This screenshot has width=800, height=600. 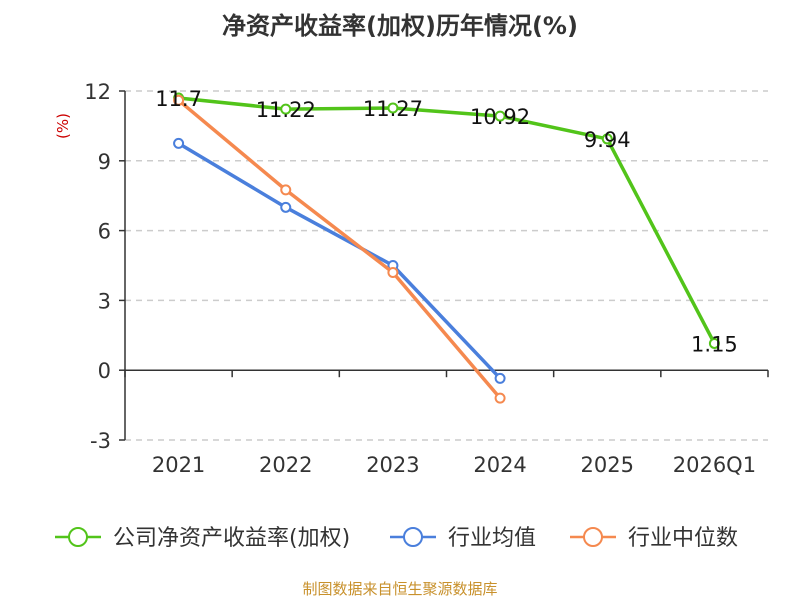 I want to click on y-tick-label: 6, so click(x=104, y=232).